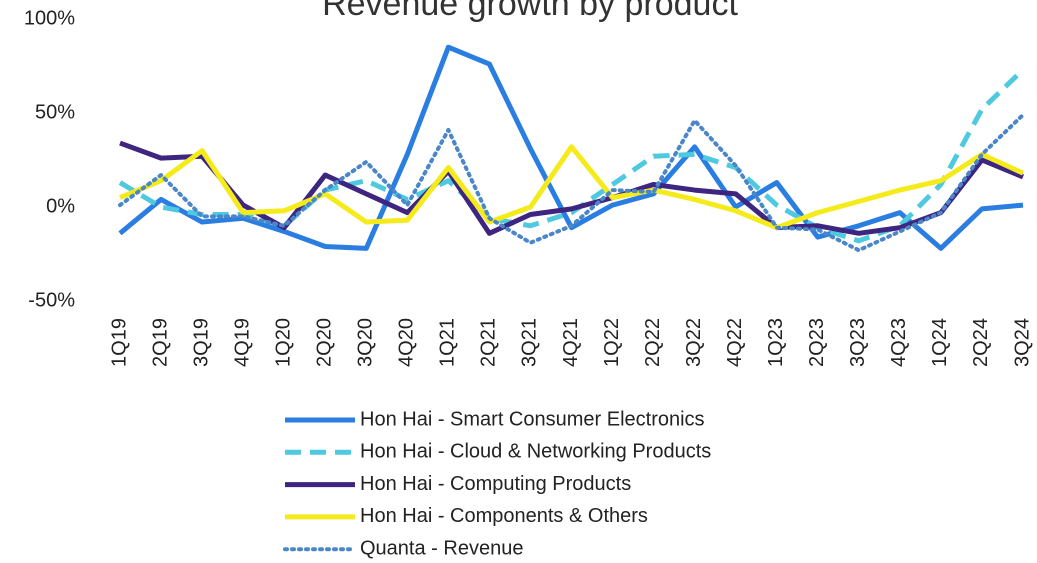  Describe the element at coordinates (940, 342) in the screenshot. I see `x-tick-label: 1Q24` at that location.